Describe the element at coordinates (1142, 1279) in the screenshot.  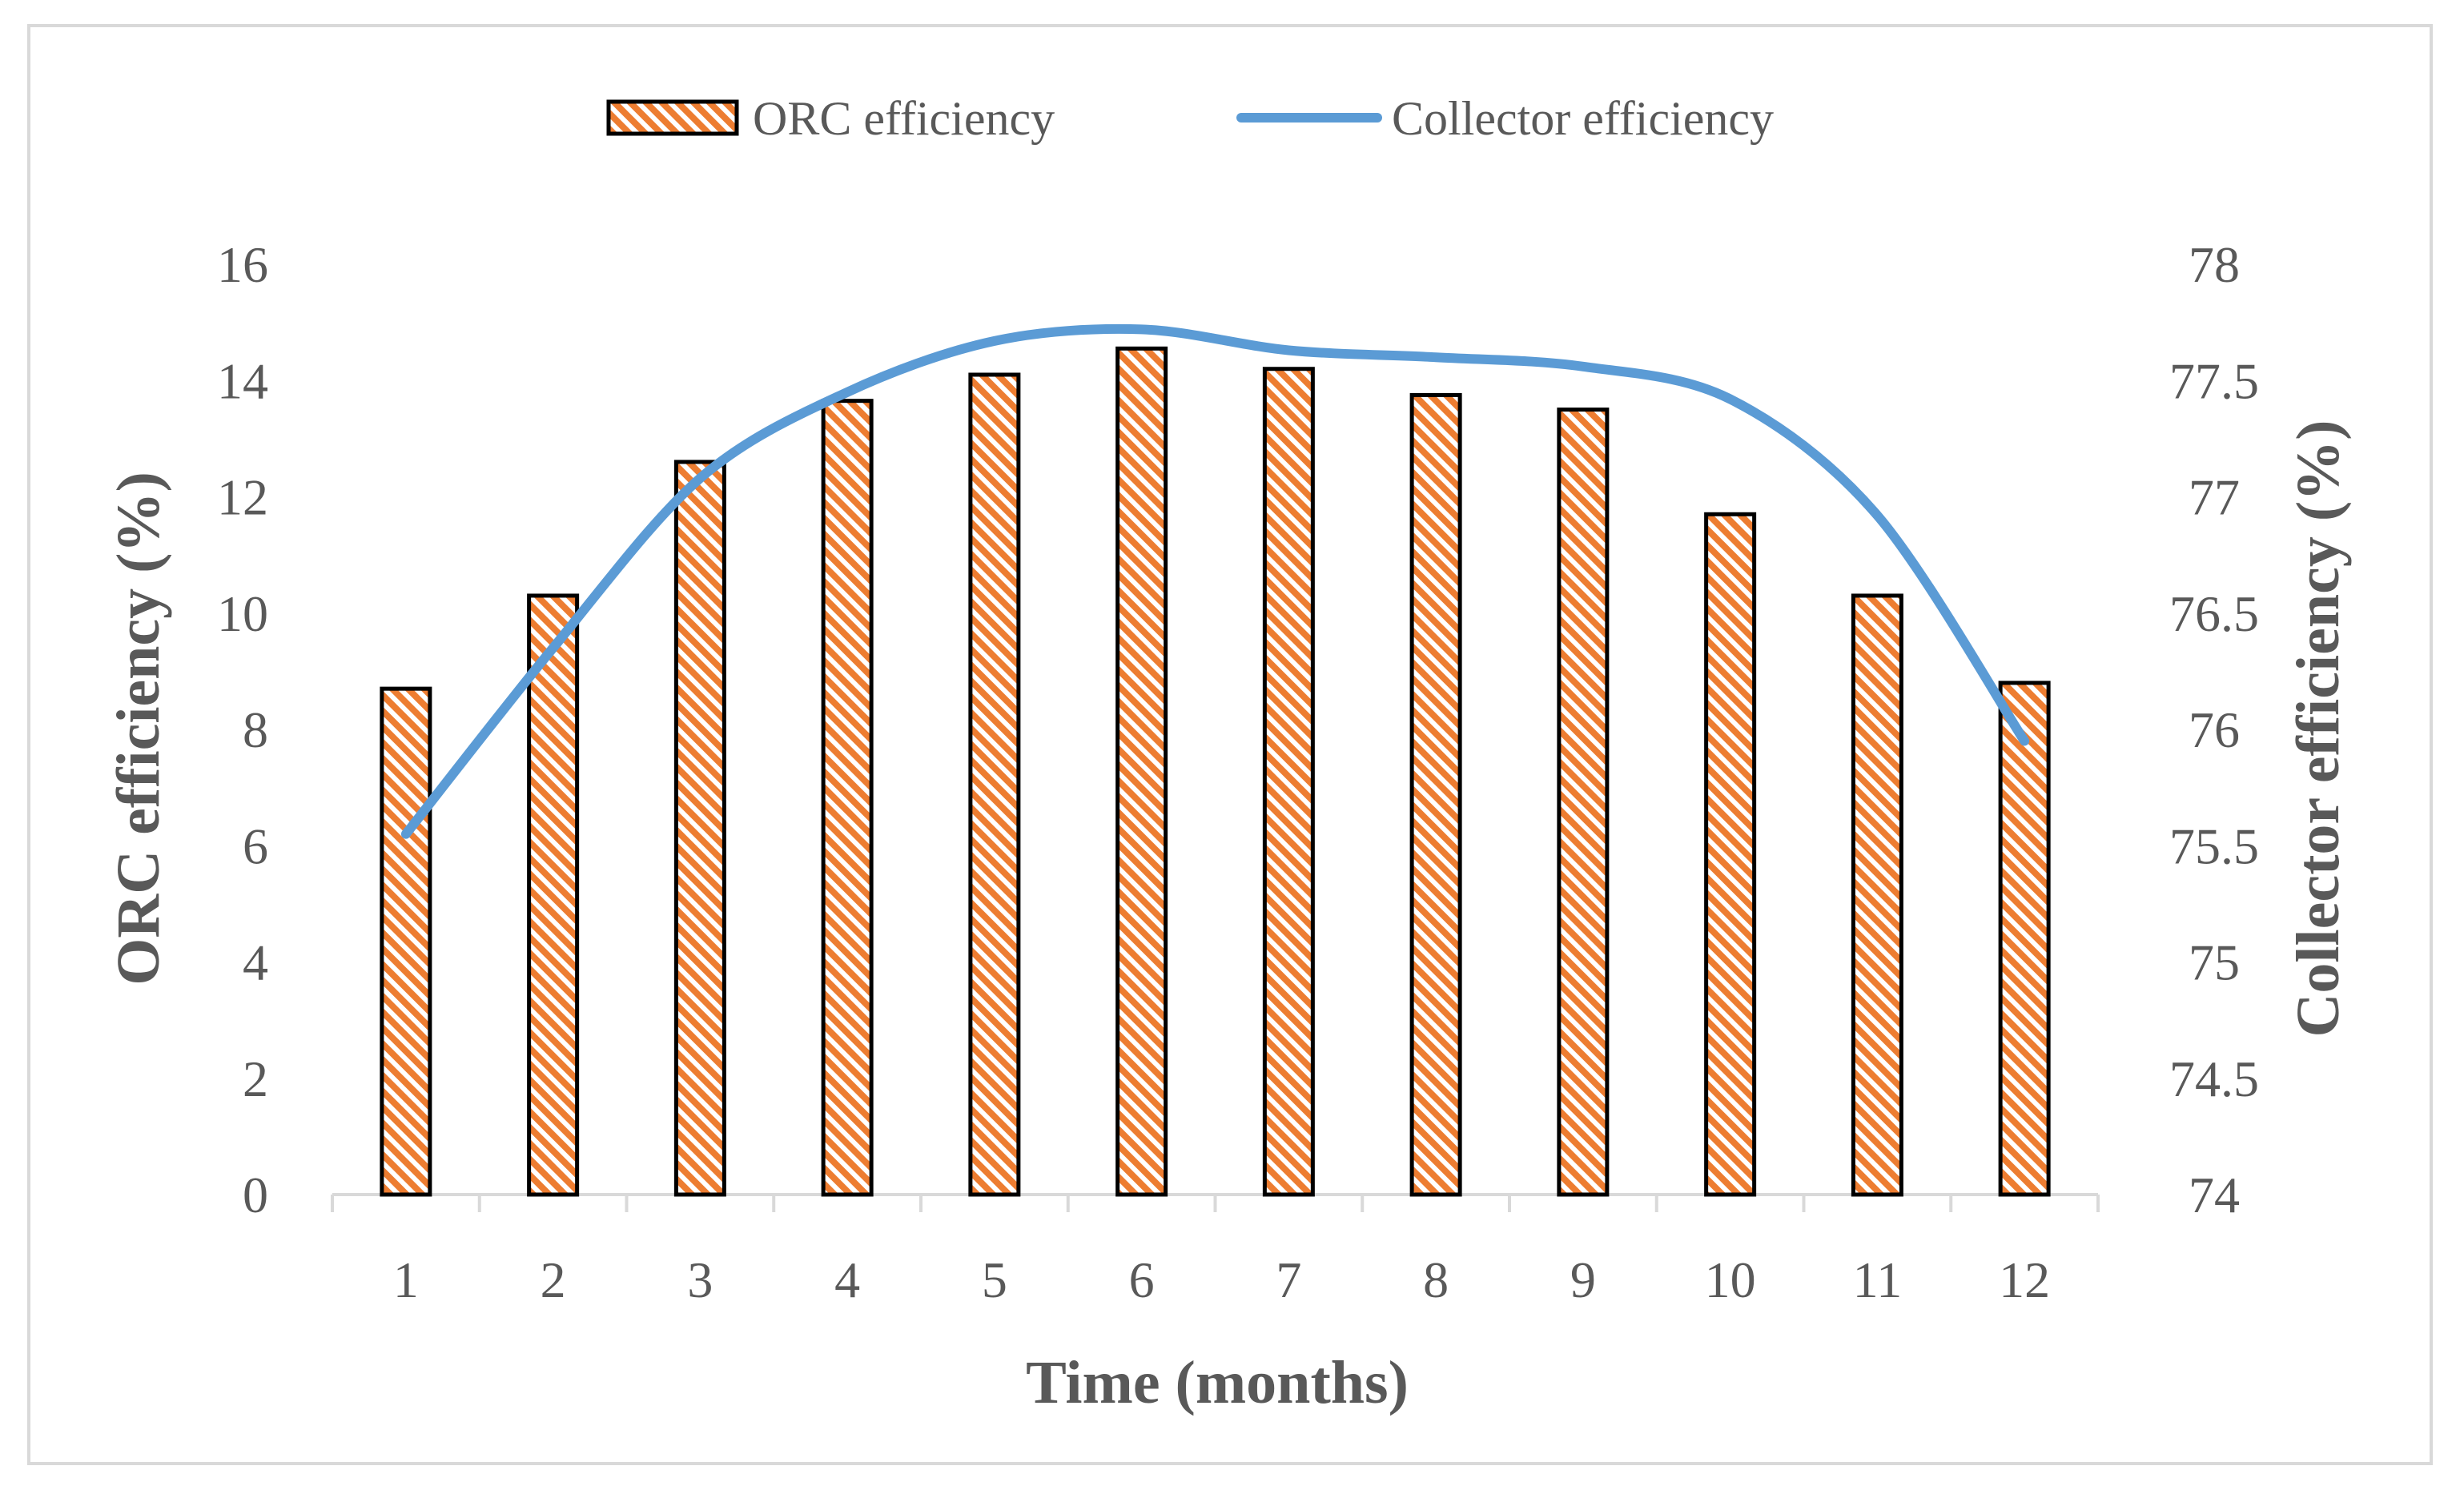
I see `x-tick-label: 6` at that location.